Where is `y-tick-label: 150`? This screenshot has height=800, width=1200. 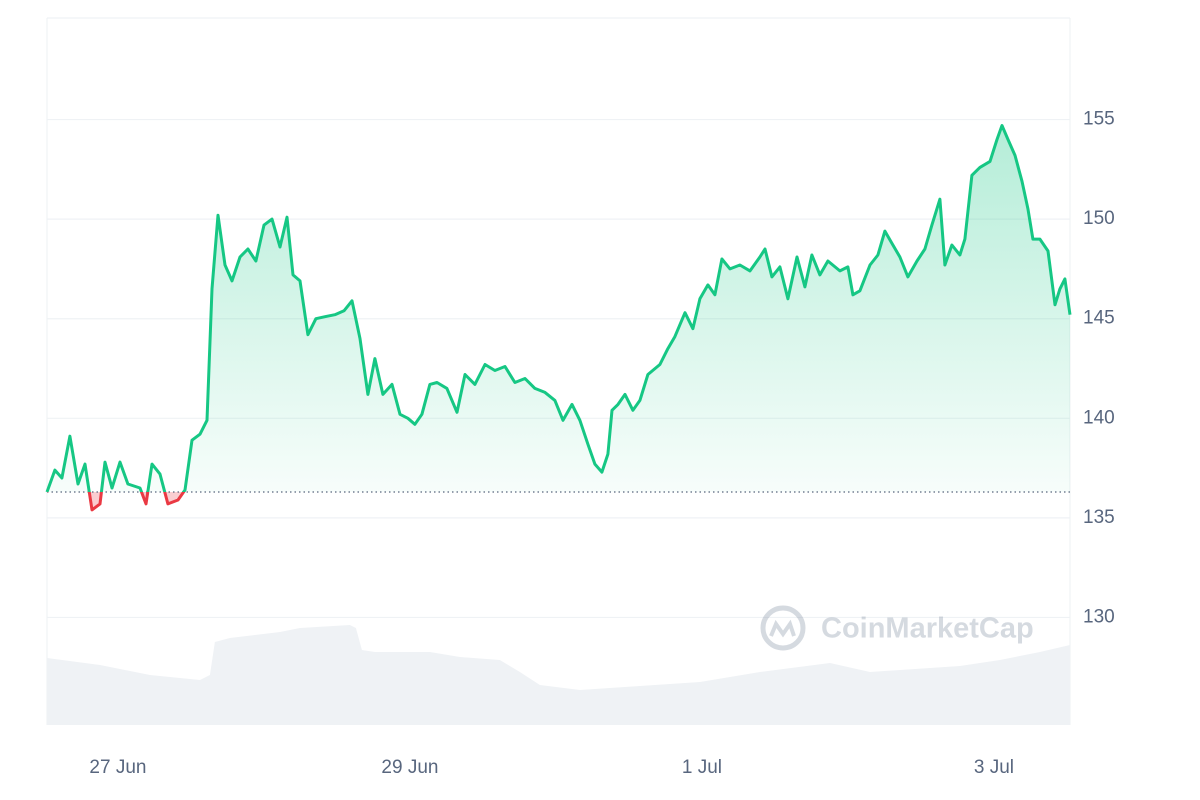
y-tick-label: 150 is located at coordinates (1099, 218).